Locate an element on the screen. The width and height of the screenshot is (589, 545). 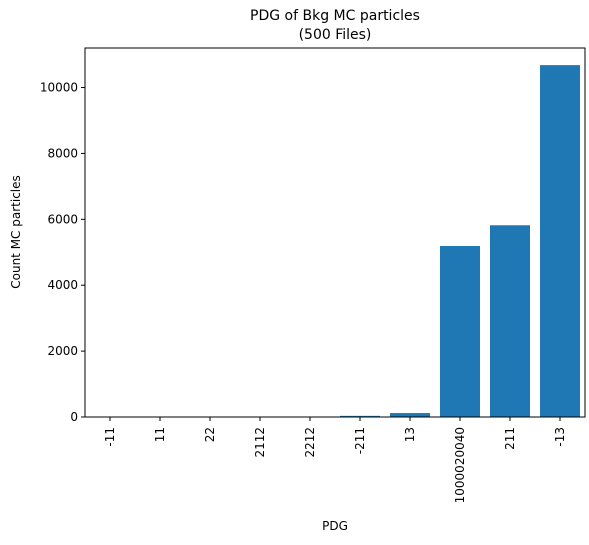
x-tick-label: 211 is located at coordinates (510, 438).